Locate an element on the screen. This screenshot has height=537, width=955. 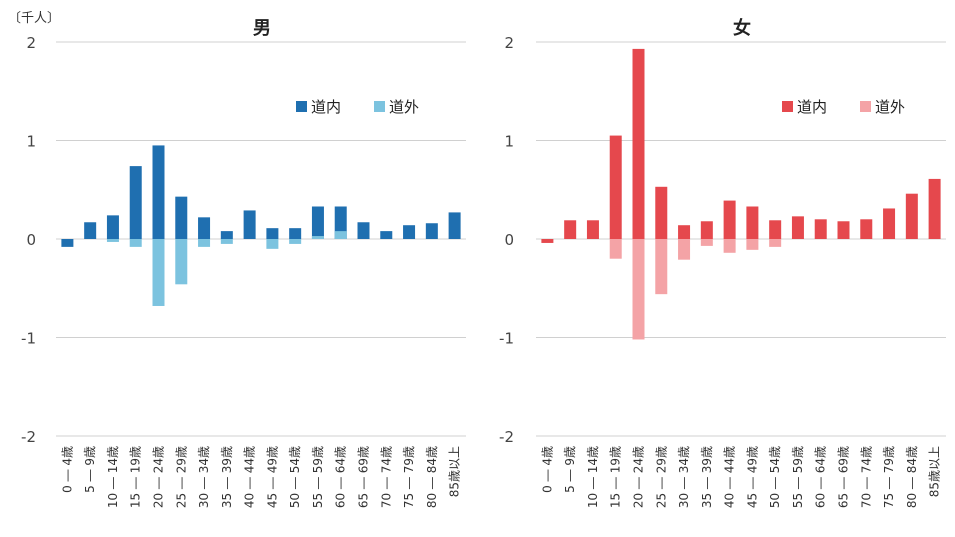
chart-title: 女 is located at coordinates (742, 28).